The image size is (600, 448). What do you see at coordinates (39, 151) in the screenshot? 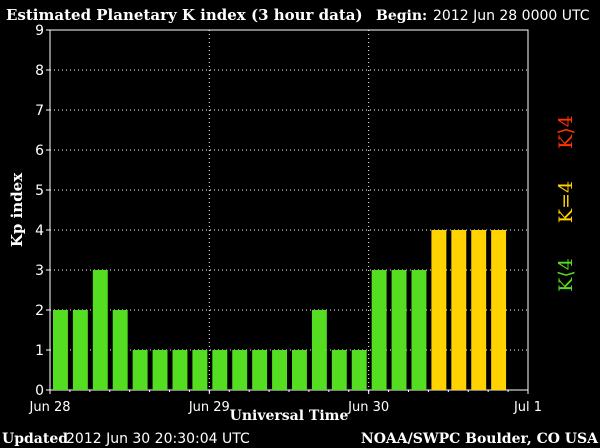
I see `y-tick-label: 6` at bounding box center [39, 151].